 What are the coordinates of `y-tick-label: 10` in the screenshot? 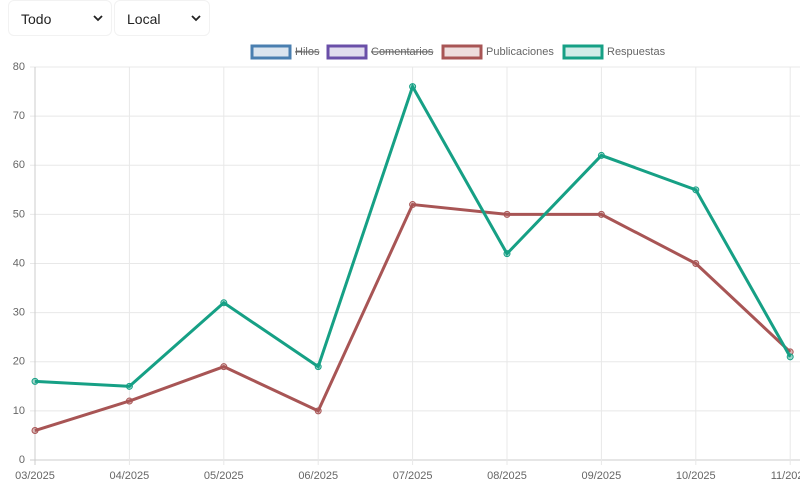 It's located at (19, 411).